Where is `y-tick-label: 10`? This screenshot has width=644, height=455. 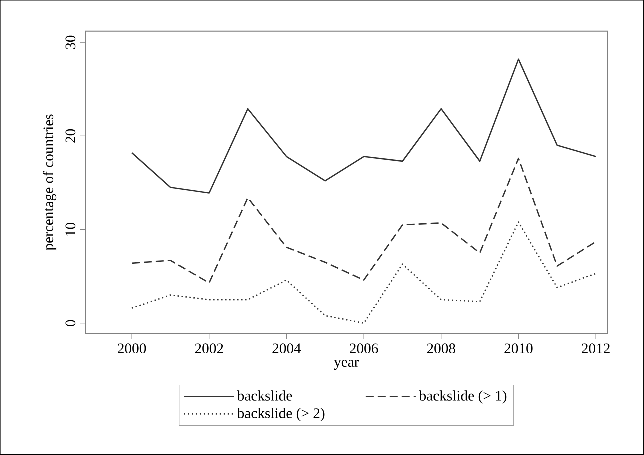
y-tick-label: 10 is located at coordinates (71, 229).